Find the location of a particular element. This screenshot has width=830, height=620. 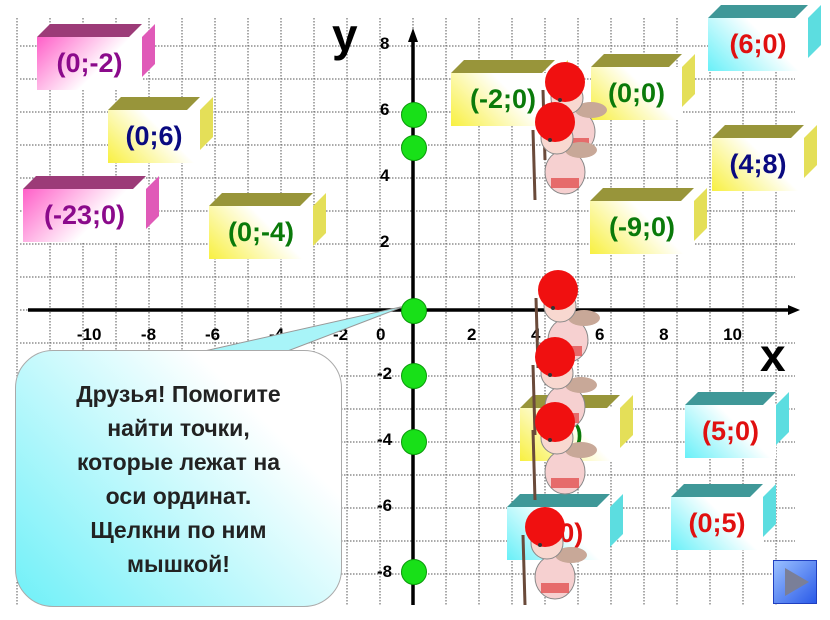

next-slide-button is located at coordinates (795, 582).